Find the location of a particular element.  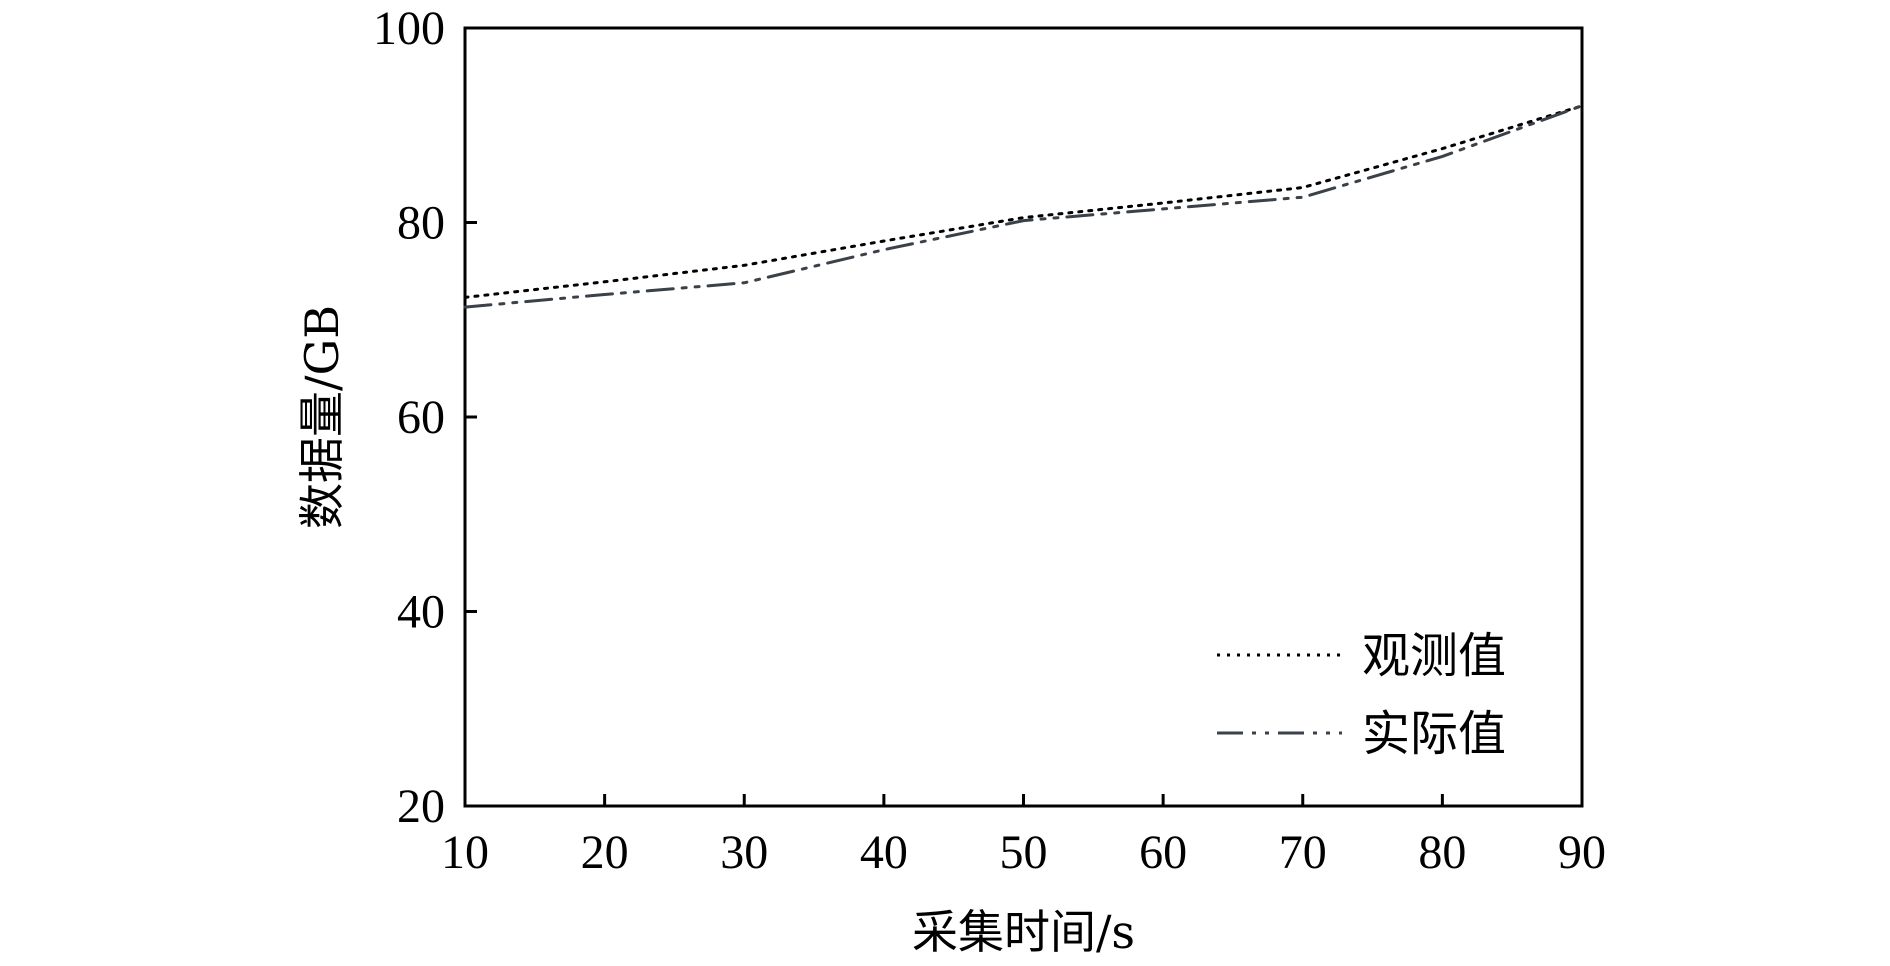

y-axis-title: 数据量/GB is located at coordinates (322, 417).